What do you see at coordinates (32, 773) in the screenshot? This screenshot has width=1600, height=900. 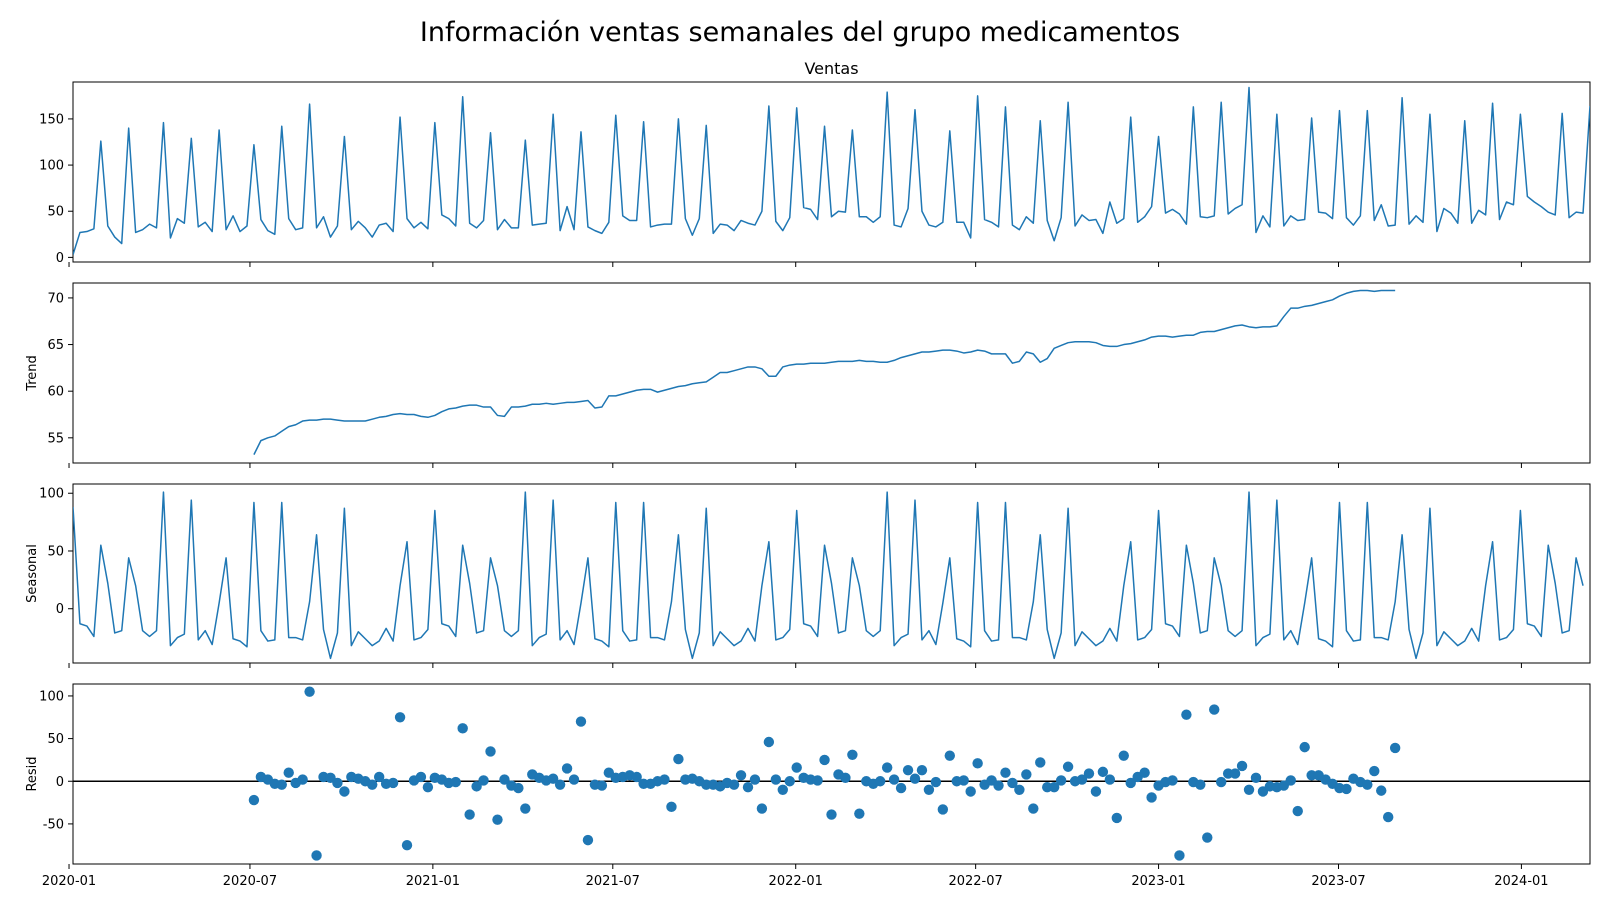 I see `y-axis-label: Resid` at bounding box center [32, 773].